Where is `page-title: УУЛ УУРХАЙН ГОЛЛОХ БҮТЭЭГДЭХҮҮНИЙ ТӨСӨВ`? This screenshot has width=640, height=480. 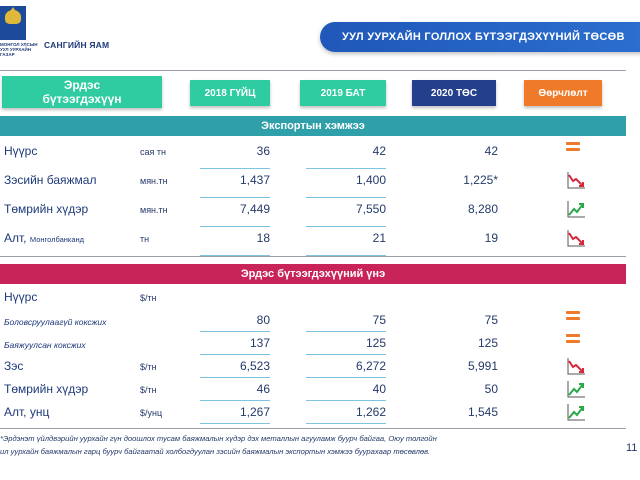
page-title: УУЛ УУРХАЙН ГОЛЛОХ БҮТЭЭГДЭХҮҮНИЙ ТӨСӨВ is located at coordinates (483, 37).